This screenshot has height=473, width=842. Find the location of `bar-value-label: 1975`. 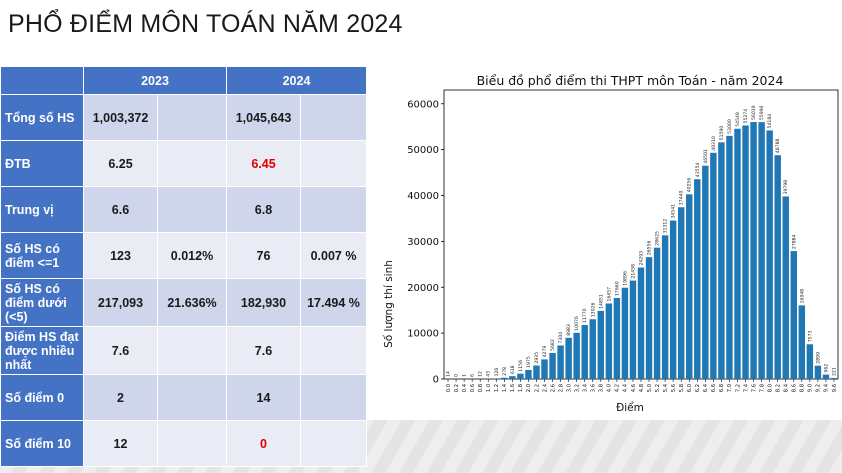

bar-value-label: 1975 is located at coordinates (529, 362).